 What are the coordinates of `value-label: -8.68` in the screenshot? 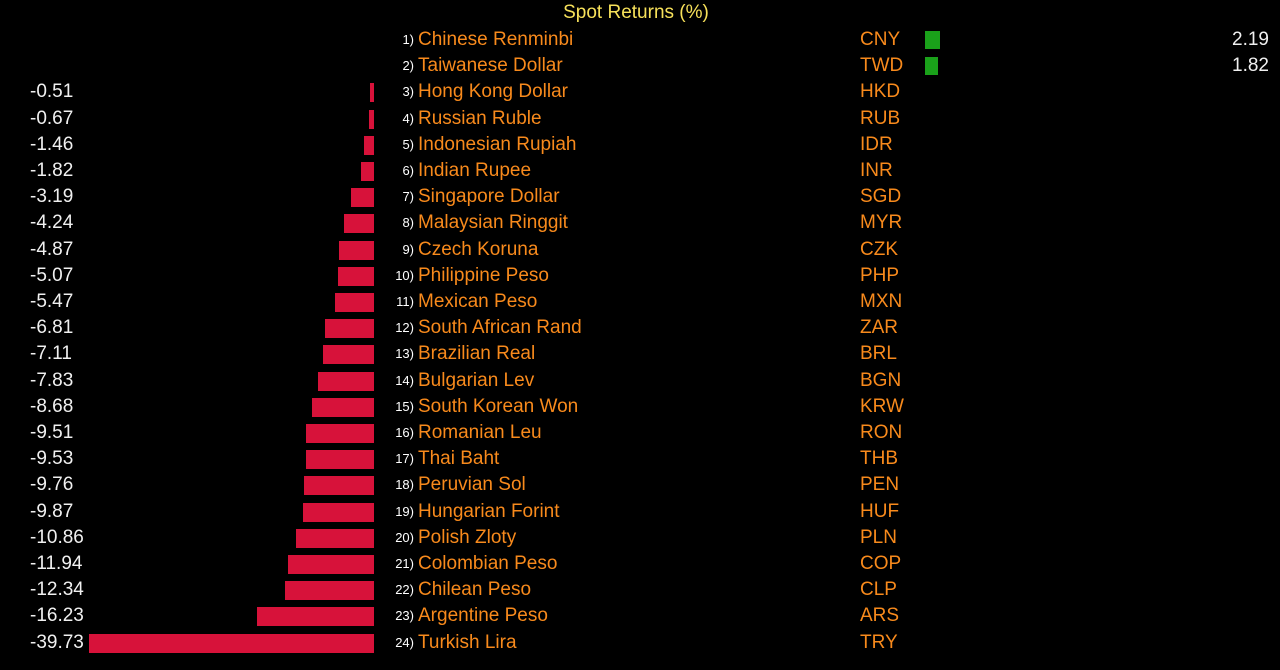 It's located at (52, 406).